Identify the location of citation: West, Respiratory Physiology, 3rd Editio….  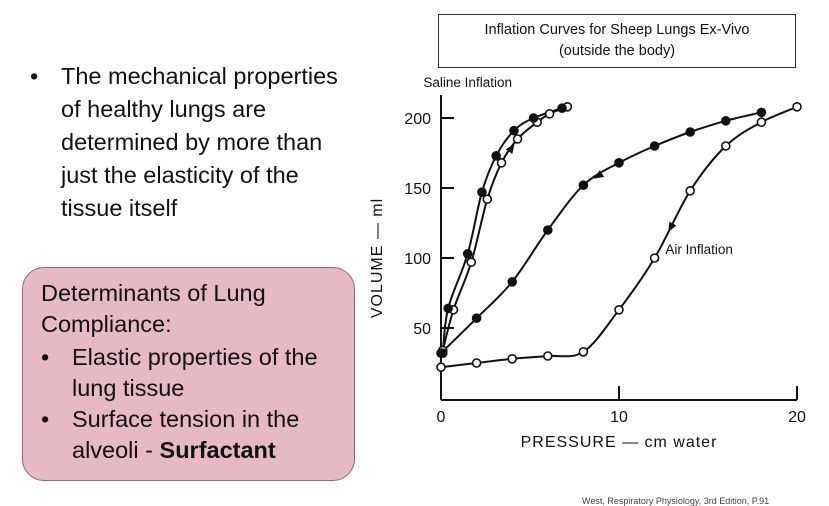
(676, 501).